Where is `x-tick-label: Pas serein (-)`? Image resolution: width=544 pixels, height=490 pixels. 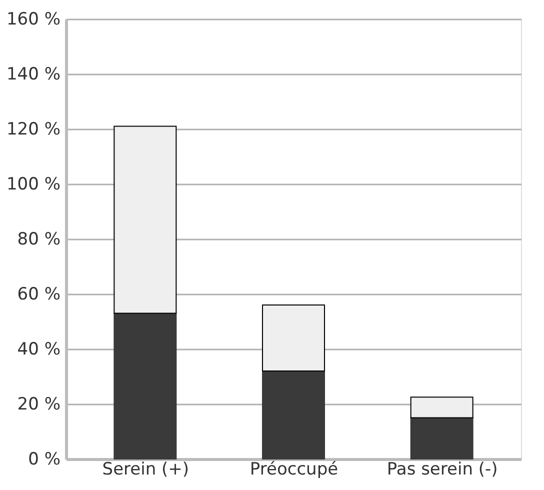 x-tick-label: Pas serein (-) is located at coordinates (442, 470).